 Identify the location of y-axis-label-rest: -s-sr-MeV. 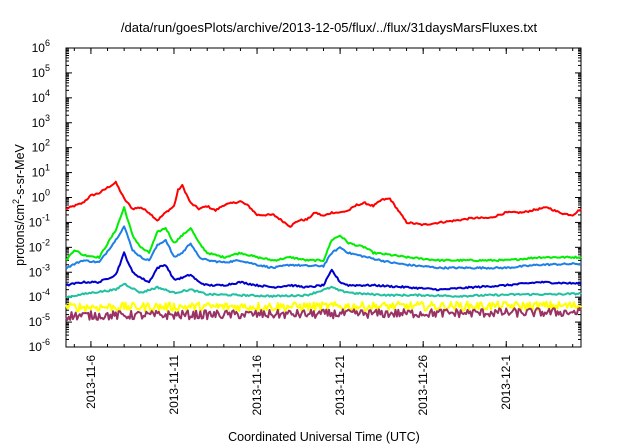
(20, 171).